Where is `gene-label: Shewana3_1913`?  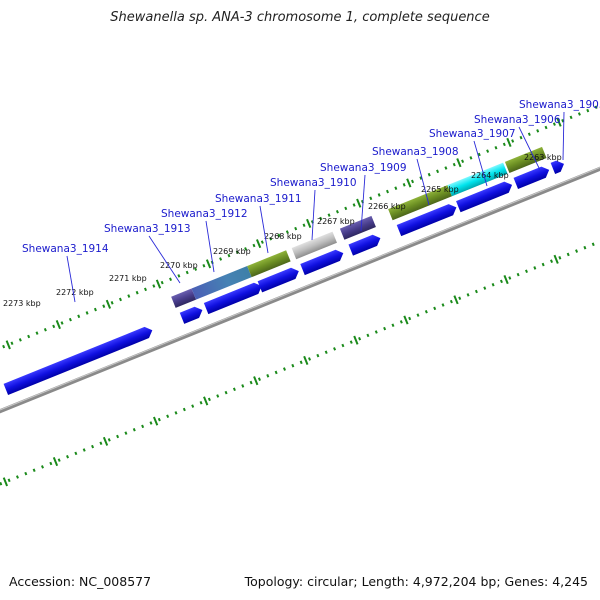 gene-label: Shewana3_1913 is located at coordinates (147, 229).